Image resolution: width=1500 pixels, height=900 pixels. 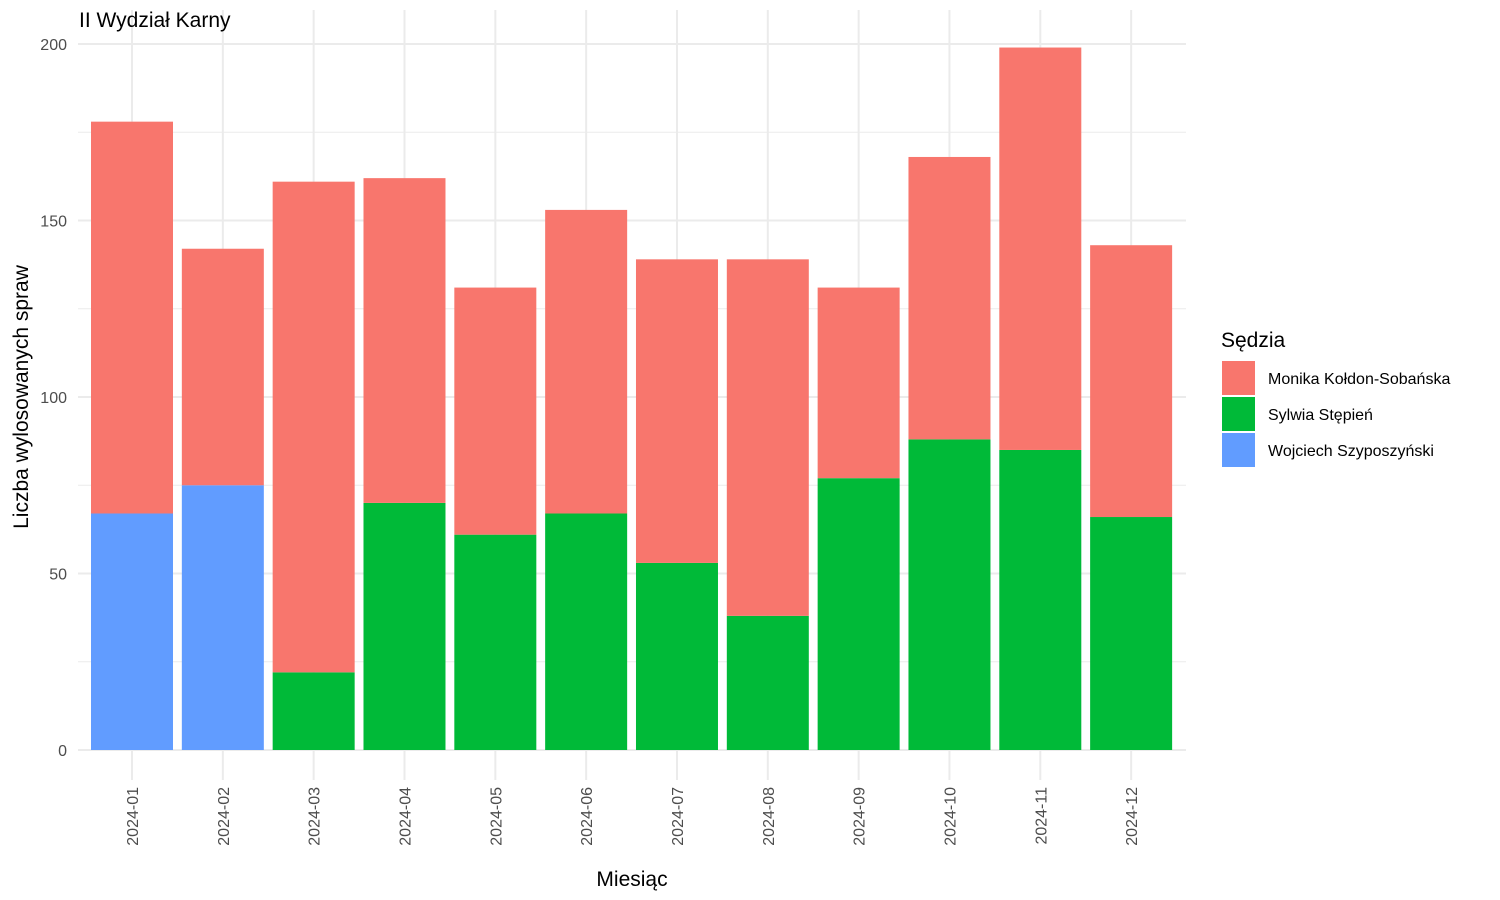 What do you see at coordinates (155, 20) in the screenshot?
I see `chart-title: II Wydział Karny` at bounding box center [155, 20].